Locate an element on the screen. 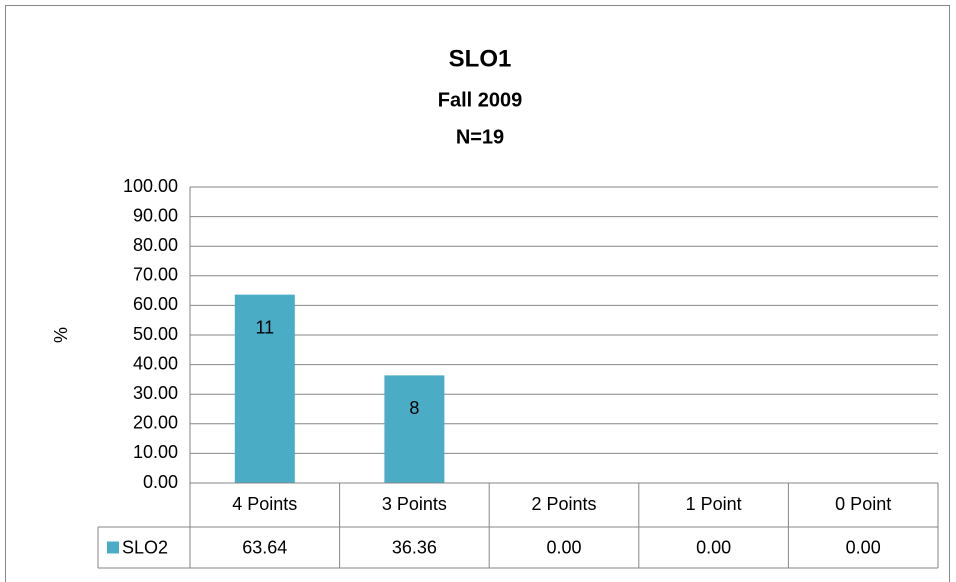  y-tick-label: 40.00 is located at coordinates (155, 363).